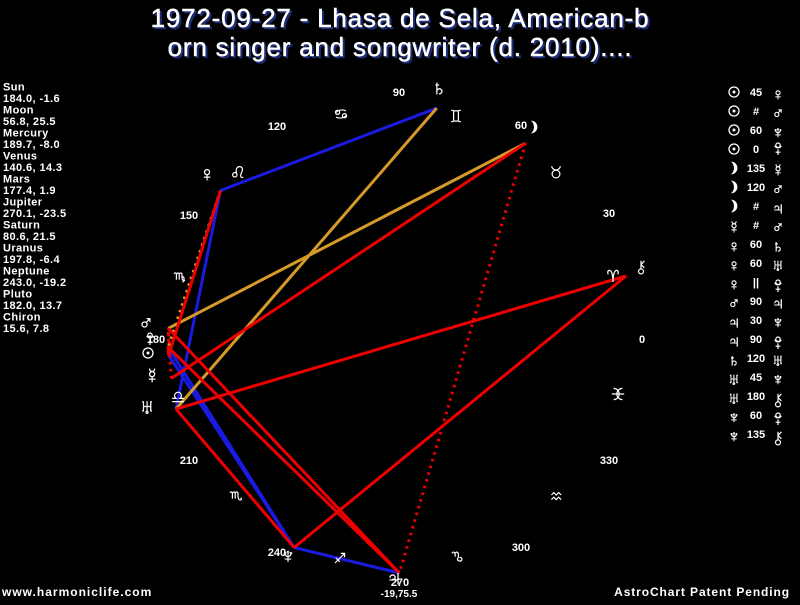 The height and width of the screenshot is (605, 800). Describe the element at coordinates (26, 272) in the screenshot. I see `svg-text: Neptune` at that location.